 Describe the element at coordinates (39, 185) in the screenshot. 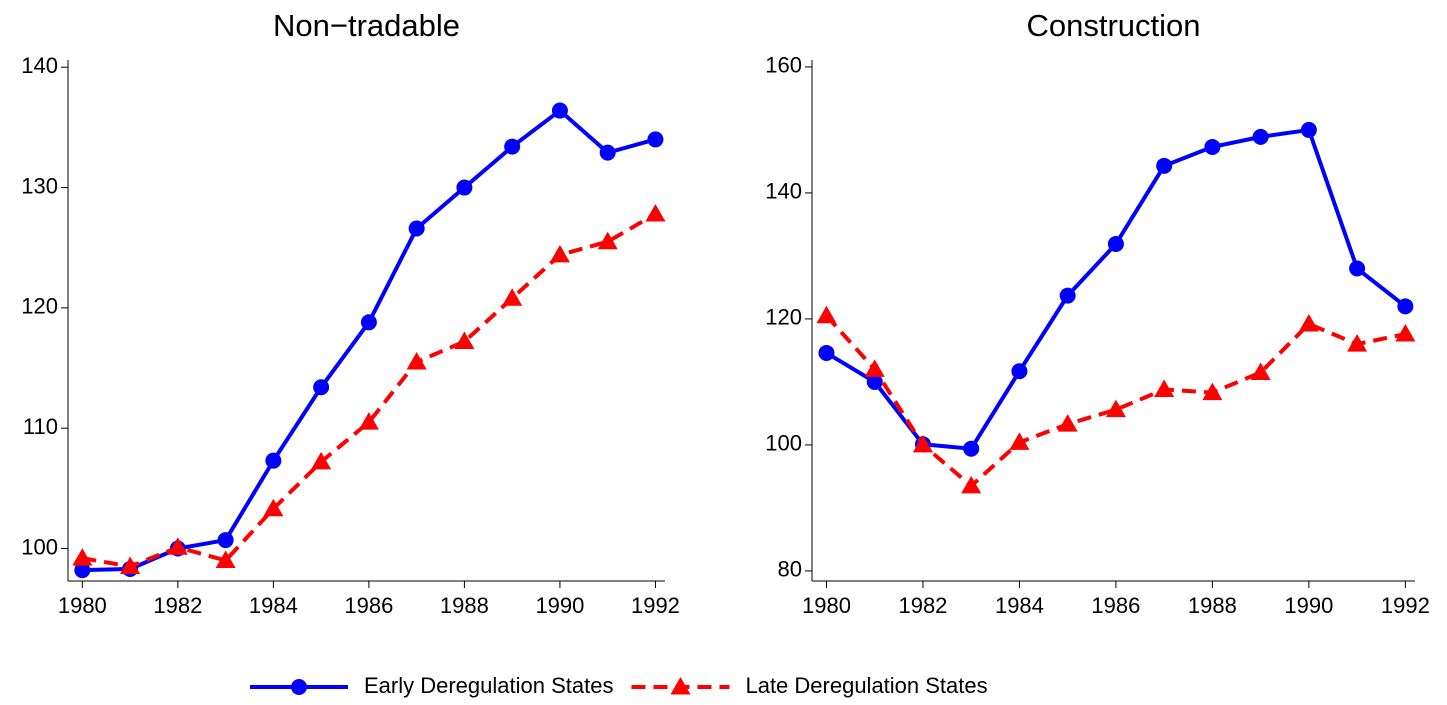

I see `y-tick-label: 130` at that location.